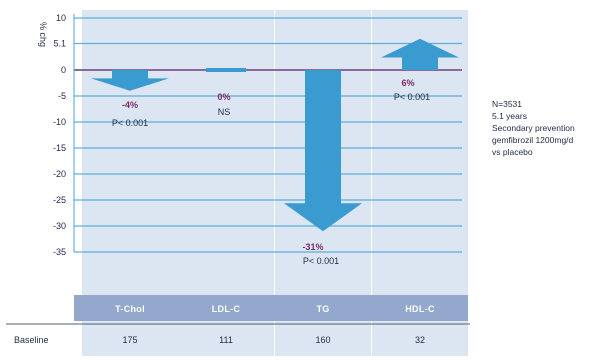  I want to click on x-category-label: HDL-C, so click(420, 309).